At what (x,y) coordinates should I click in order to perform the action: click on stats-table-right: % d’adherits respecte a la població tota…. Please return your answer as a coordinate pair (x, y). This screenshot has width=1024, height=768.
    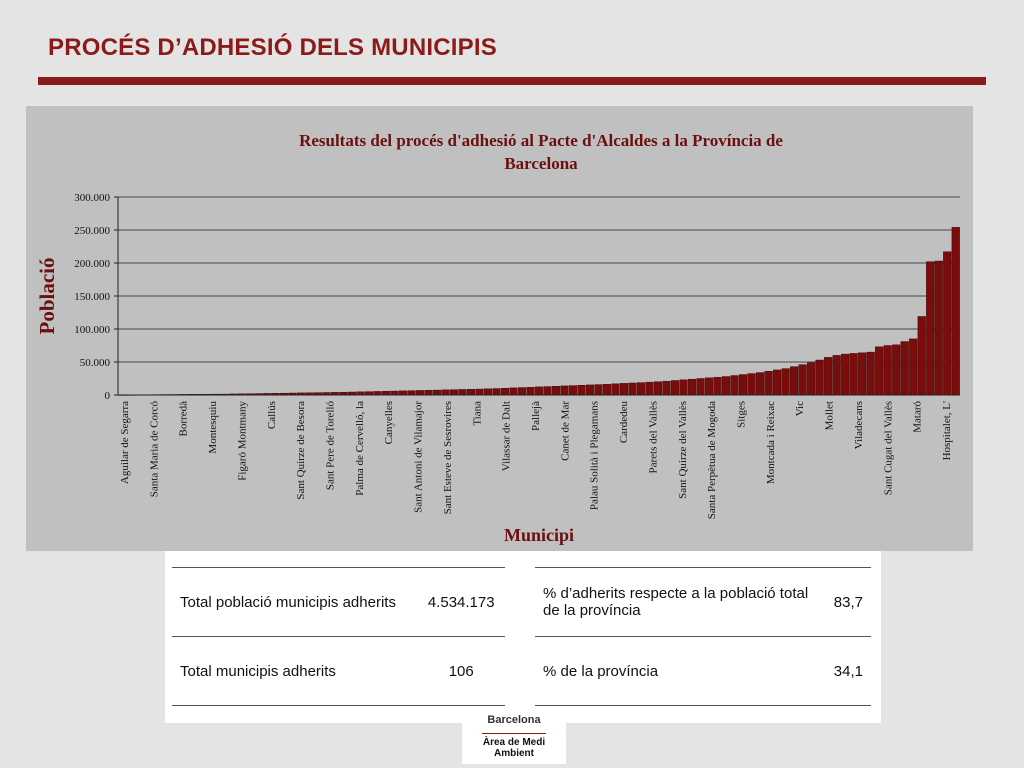
    Looking at the image, I should click on (703, 636).